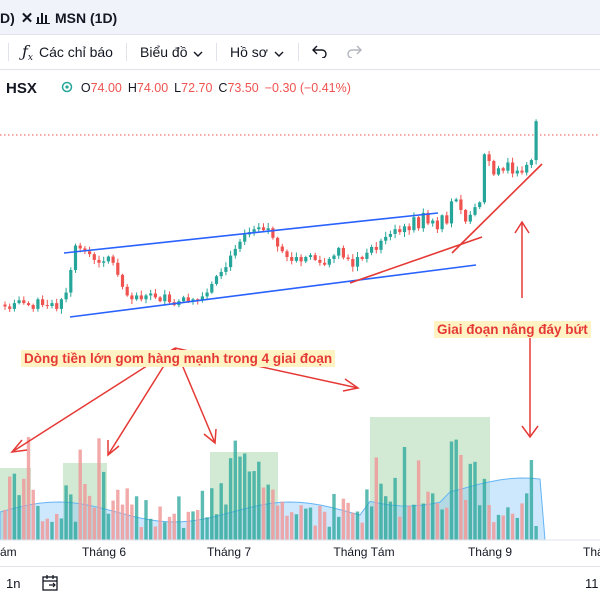 The height and width of the screenshot is (601, 600). What do you see at coordinates (13, 583) in the screenshot?
I see `range-1n-button: 1n` at bounding box center [13, 583].